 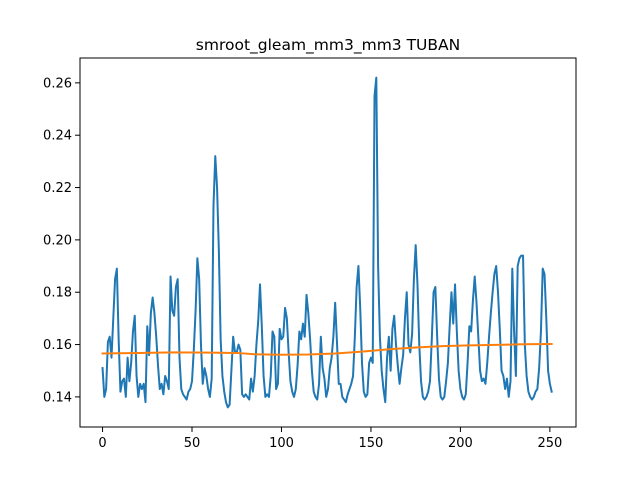 What do you see at coordinates (371, 443) in the screenshot?
I see `x-tick-label: 150` at bounding box center [371, 443].